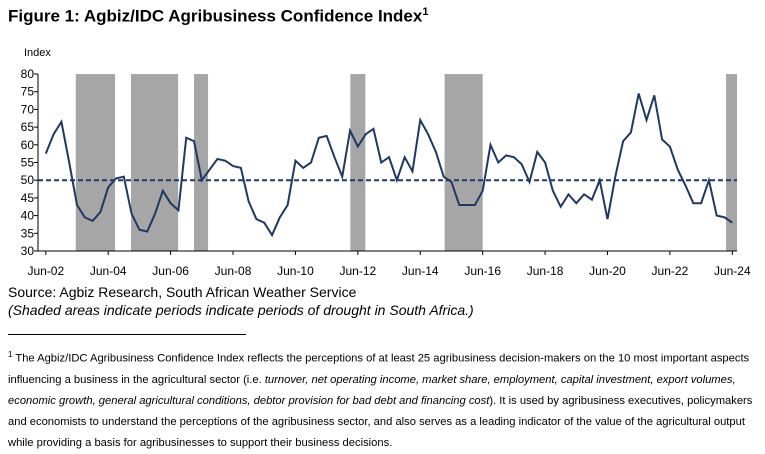 The image size is (765, 454). Describe the element at coordinates (732, 271) in the screenshot. I see `x-tick-label: Jun-24` at that location.